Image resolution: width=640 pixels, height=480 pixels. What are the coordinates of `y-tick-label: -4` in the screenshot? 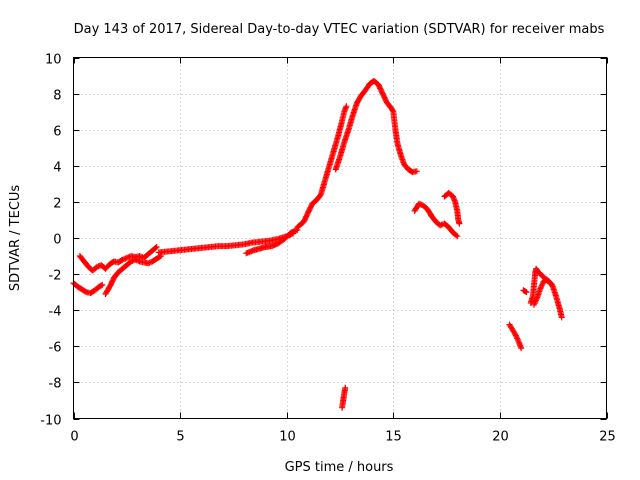 It's located at (55, 312).